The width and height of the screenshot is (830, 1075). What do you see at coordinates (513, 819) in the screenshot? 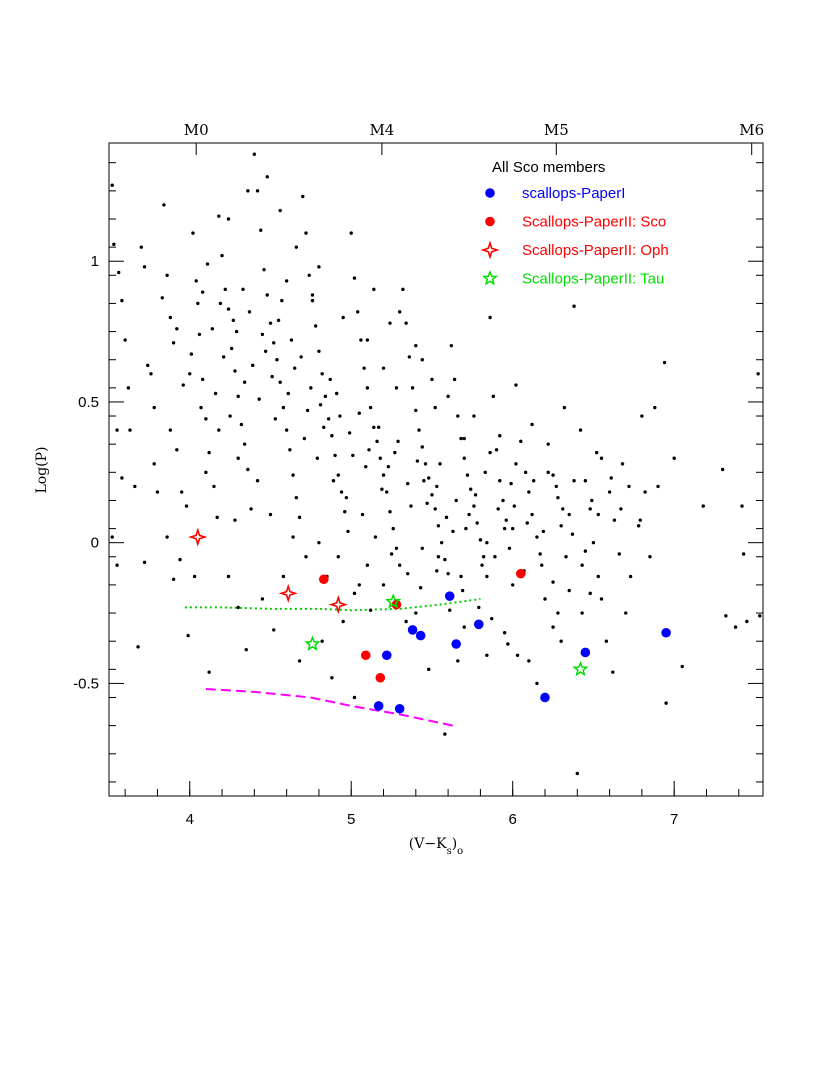
I see `x-tick-label: 6` at bounding box center [513, 819].